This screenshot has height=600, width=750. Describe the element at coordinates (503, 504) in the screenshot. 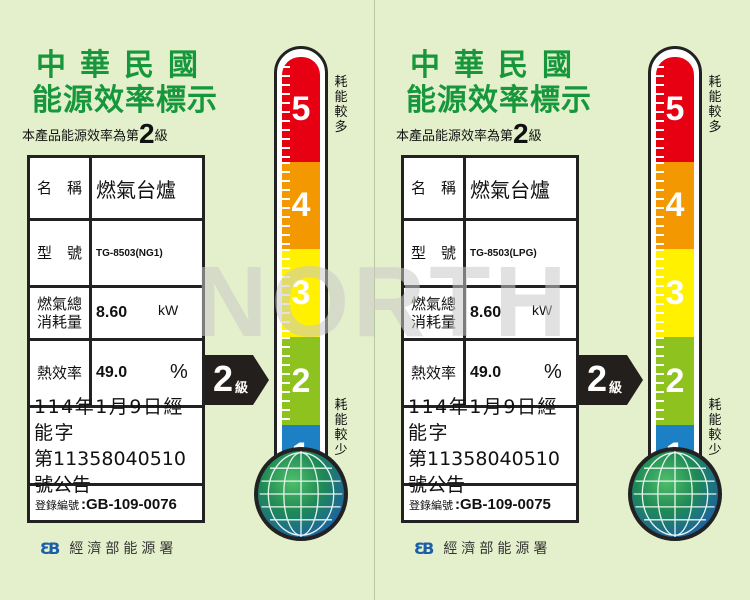

I see `registration-number: :GB-109-0075` at that location.